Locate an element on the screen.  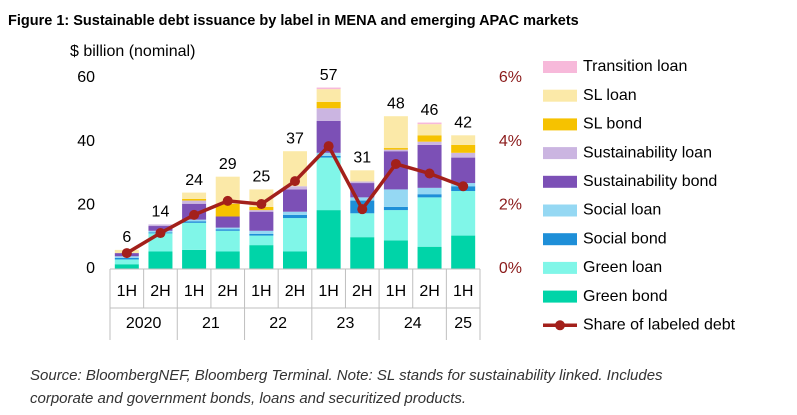
y-axis-label: $ billion (nominal) is located at coordinates (132, 51).